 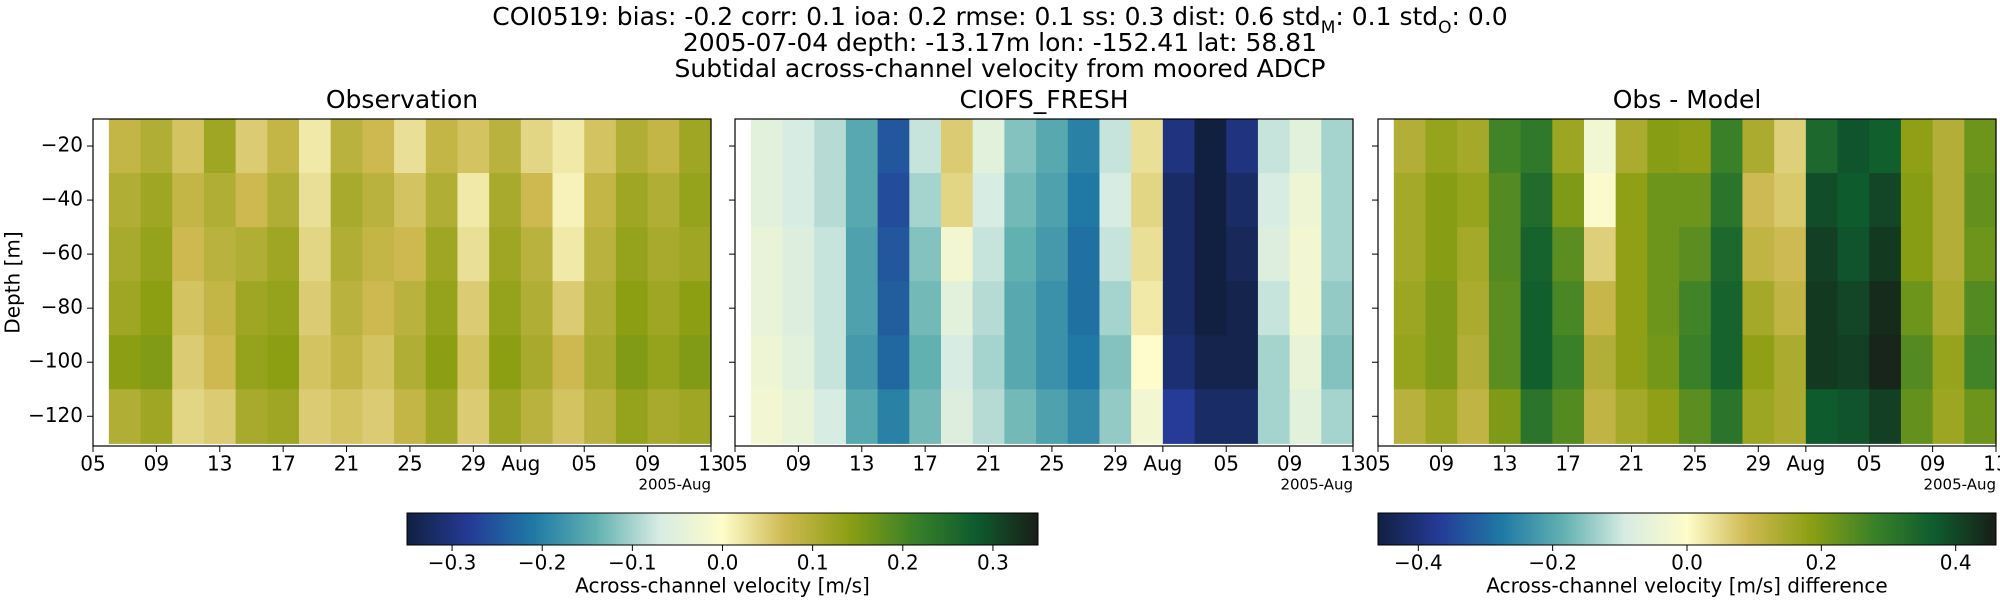 What do you see at coordinates (723, 563) in the screenshot?
I see `colorbar-tick-label: 0.0` at bounding box center [723, 563].